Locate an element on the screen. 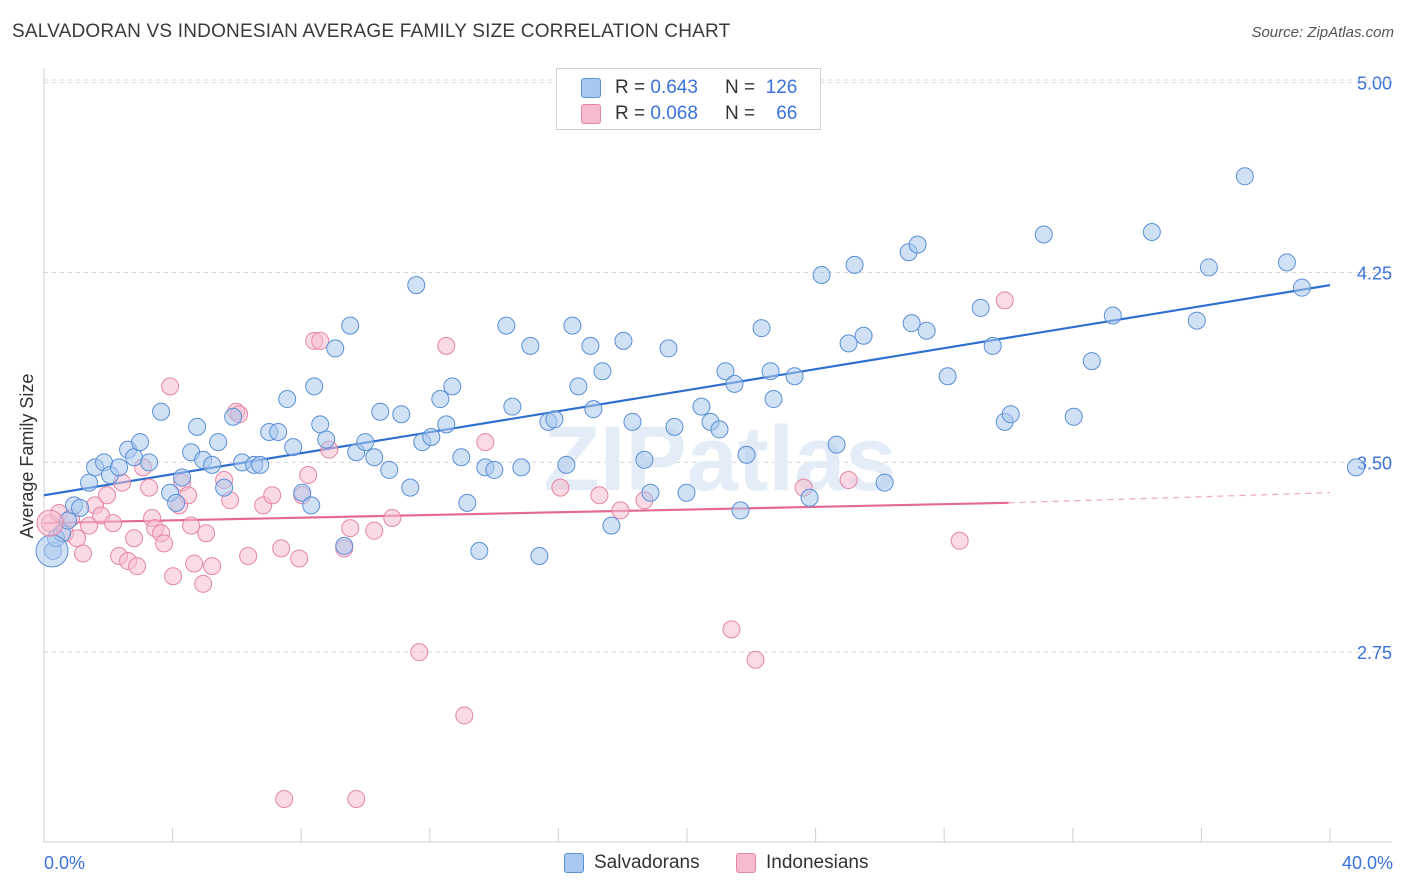 This screenshot has width=1406, height=892. r-value: 0.643 is located at coordinates (674, 87).